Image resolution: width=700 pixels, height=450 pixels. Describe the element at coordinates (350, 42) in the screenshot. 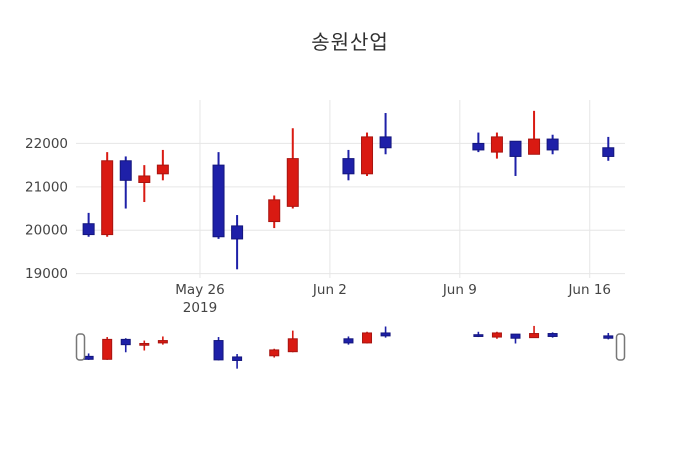

I see `chart-title: 송원산업` at that location.